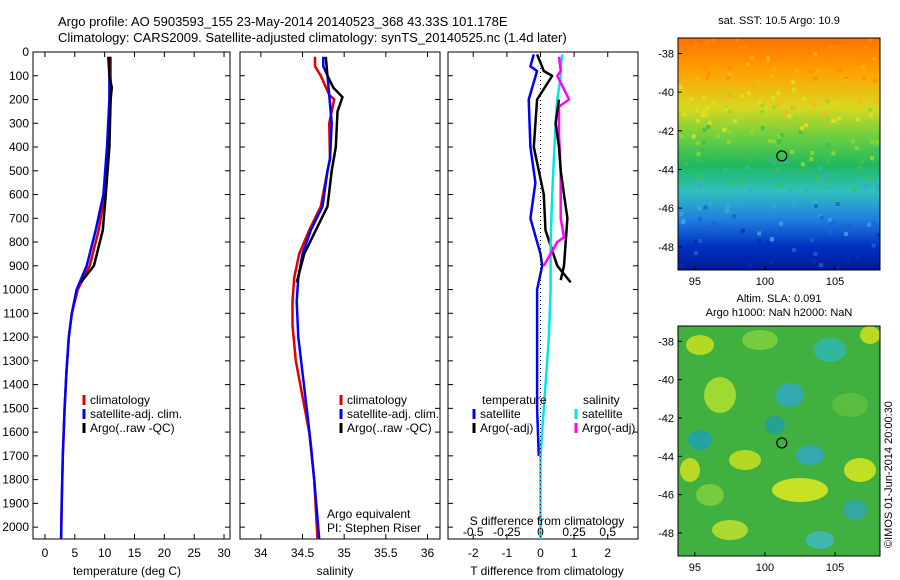 The height and width of the screenshot is (580, 900). I want to click on depth-tick-label: 1600, so click(15, 432).